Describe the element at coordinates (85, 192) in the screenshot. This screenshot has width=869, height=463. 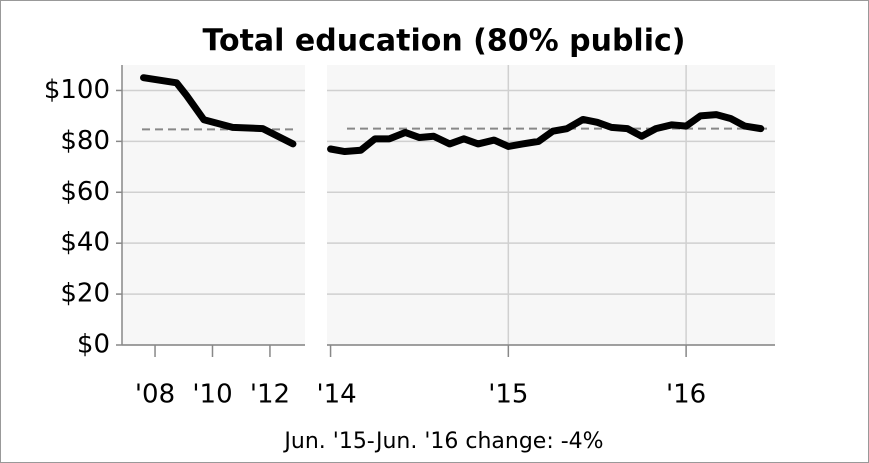
I see `y-tick-label: $60` at that location.